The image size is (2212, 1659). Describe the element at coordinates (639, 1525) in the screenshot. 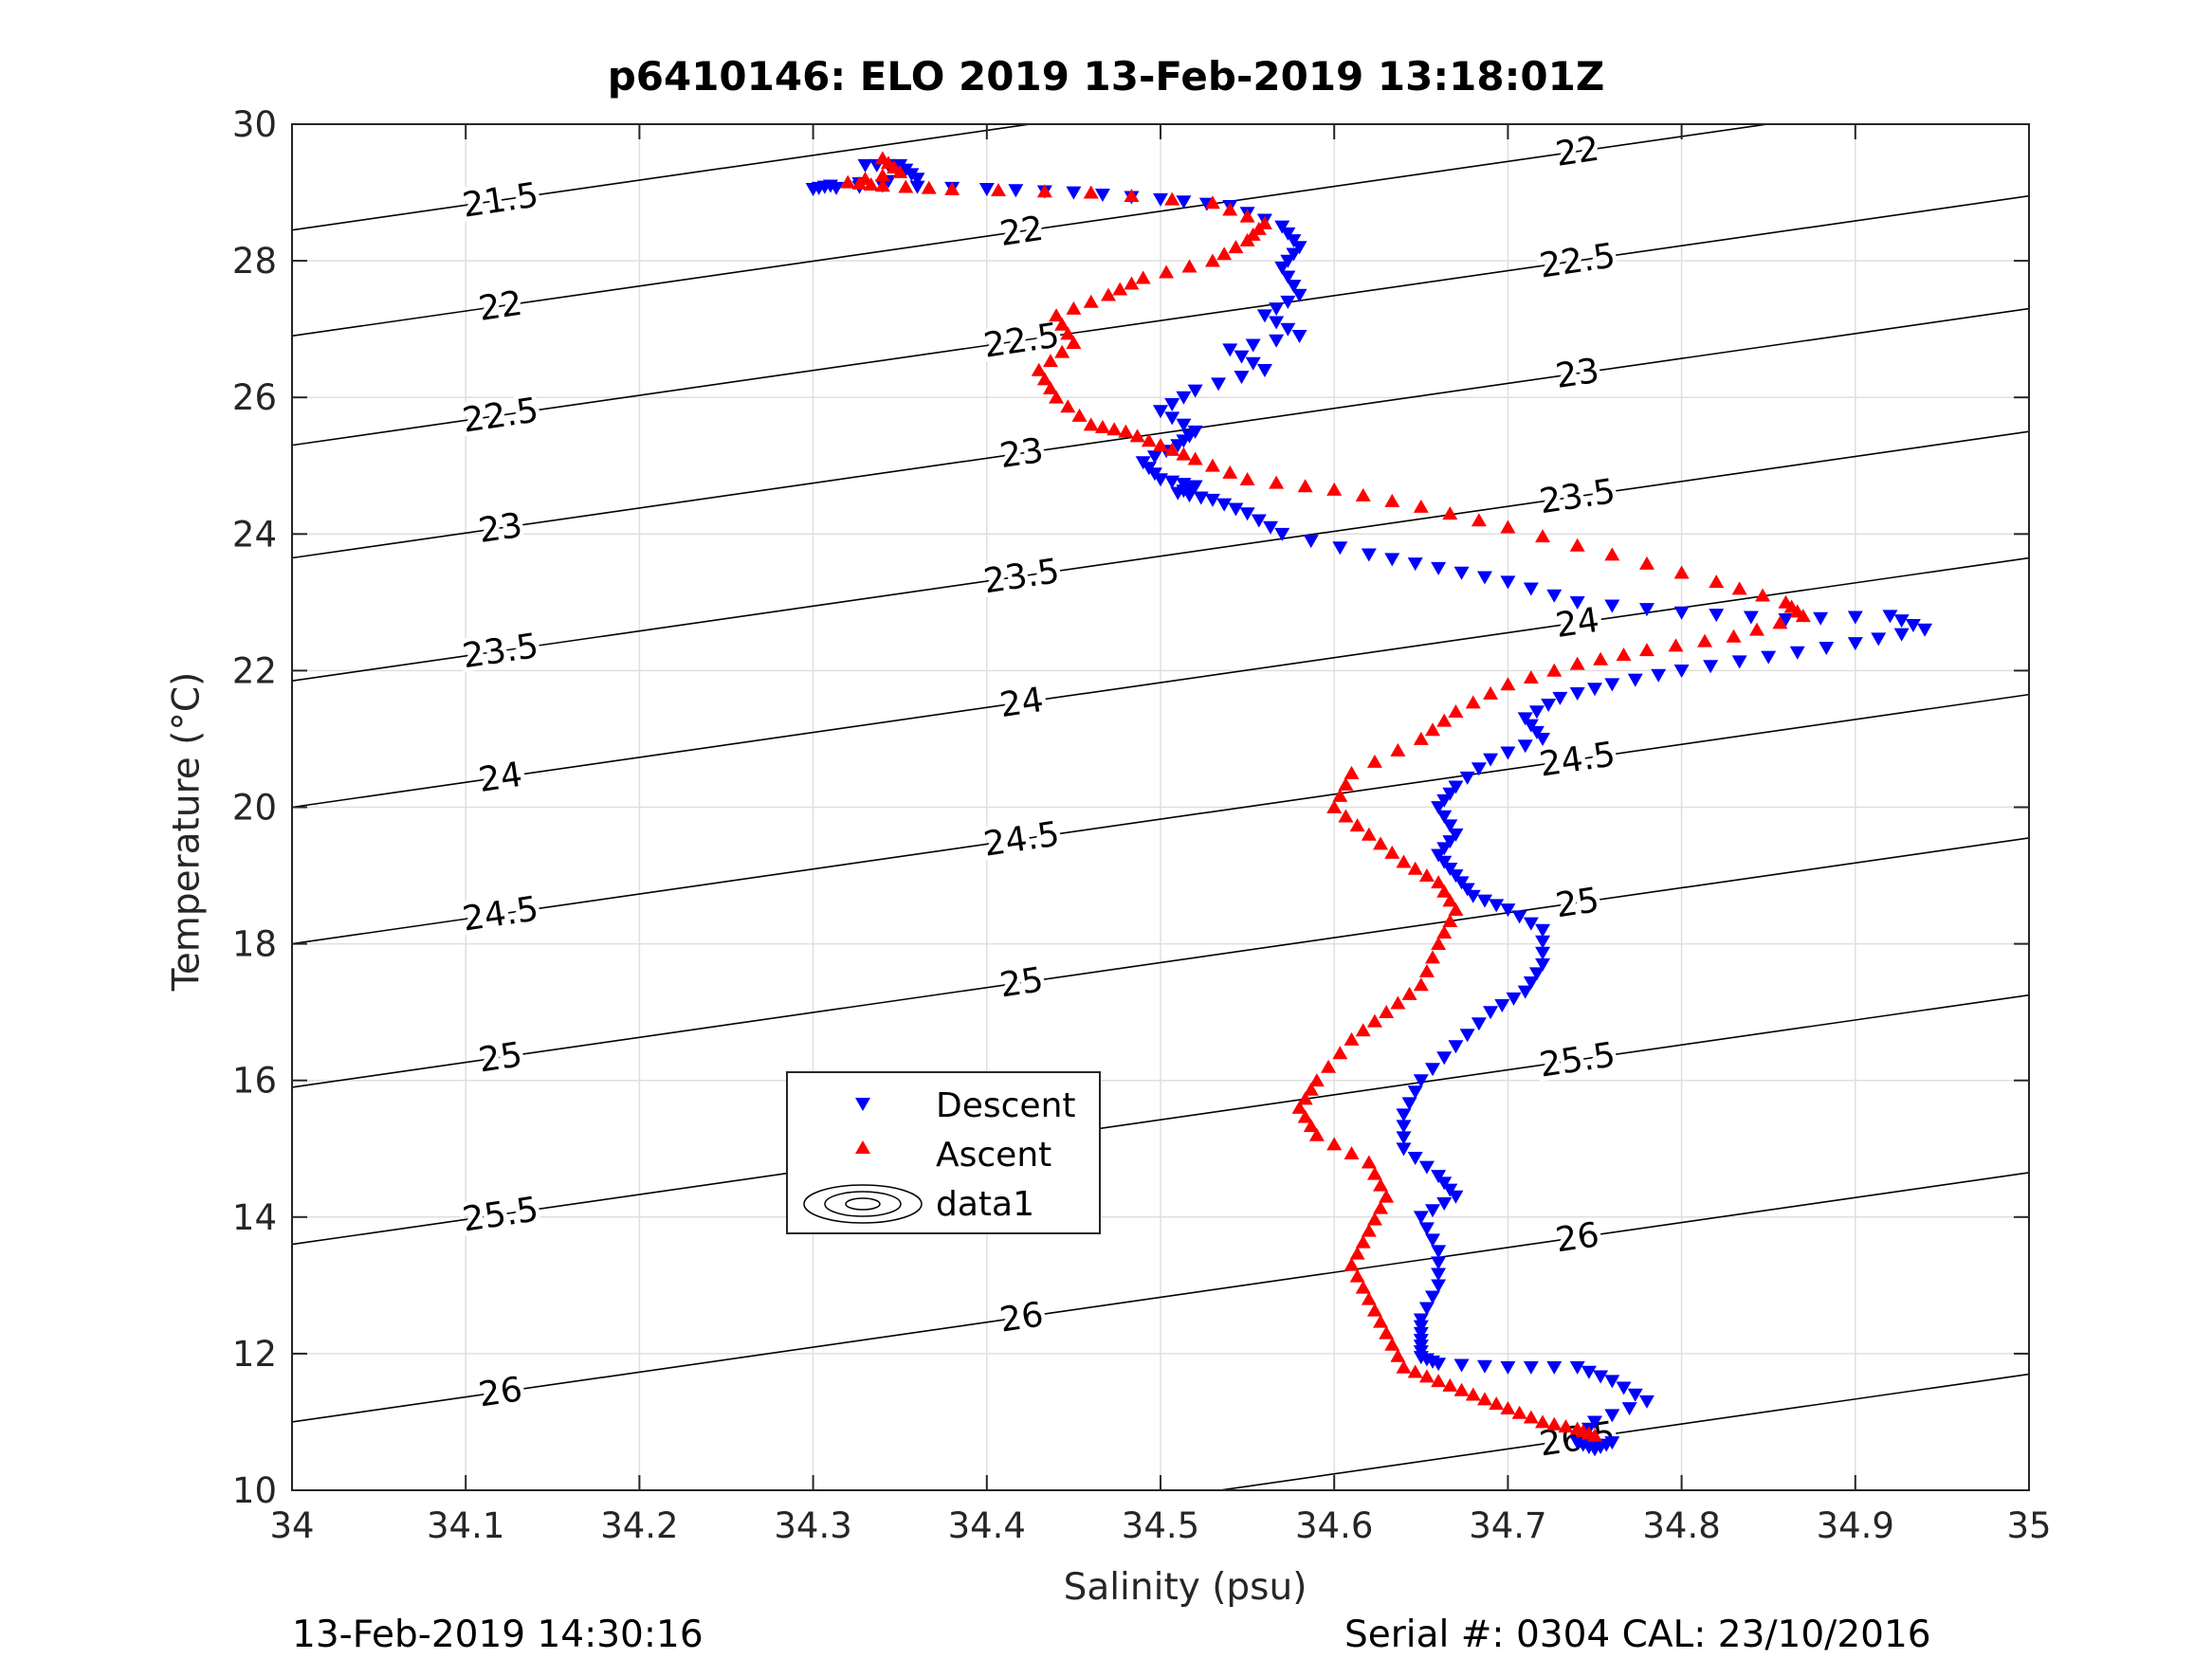

I see `x-tick-label: 34.2` at that location.